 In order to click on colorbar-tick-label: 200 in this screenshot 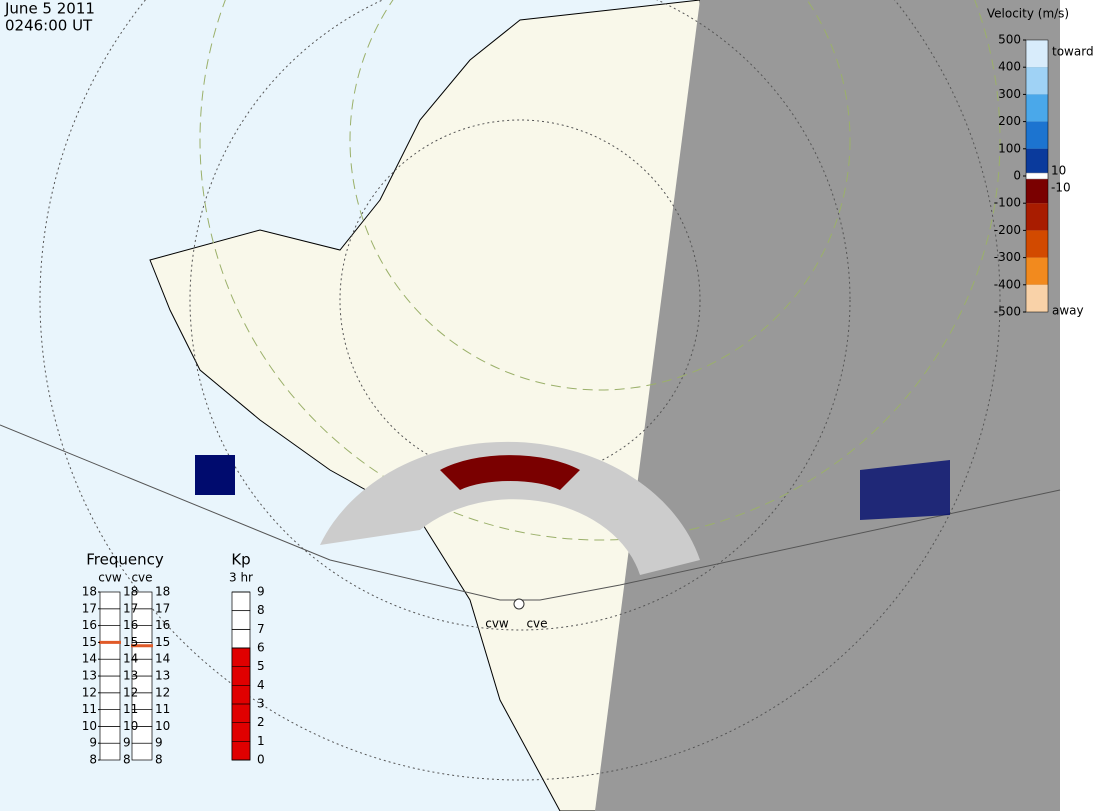, I will do `click(1009, 121)`.